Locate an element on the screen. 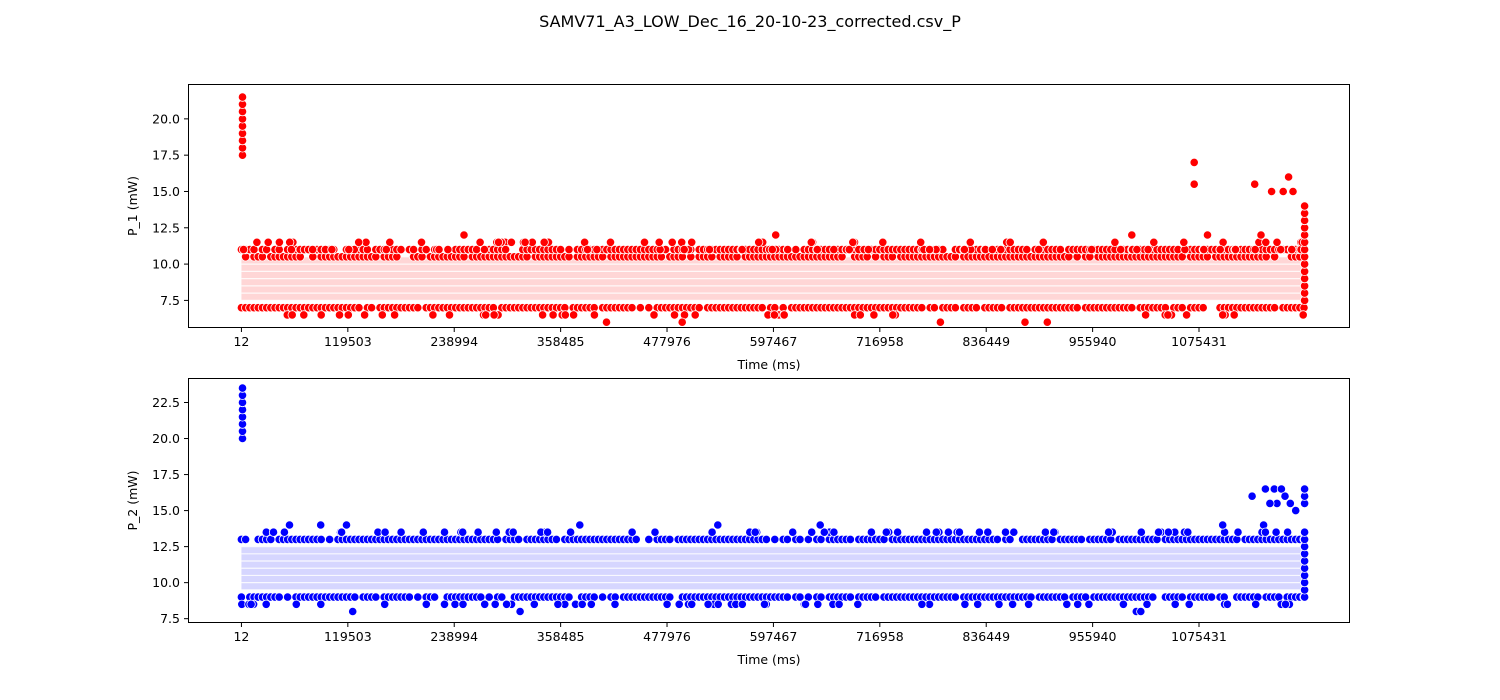 The height and width of the screenshot is (700, 1500). x-tick-label: 12 is located at coordinates (241, 636).